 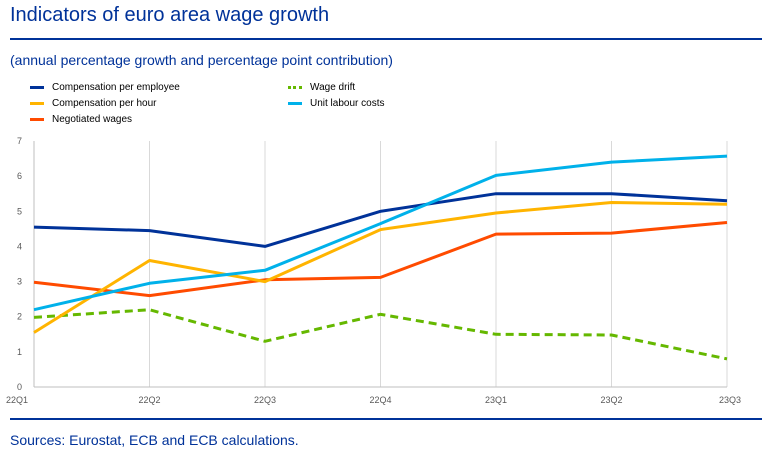 I want to click on legend-item-compensation-per-employee: Compensation per employee, so click(x=105, y=87).